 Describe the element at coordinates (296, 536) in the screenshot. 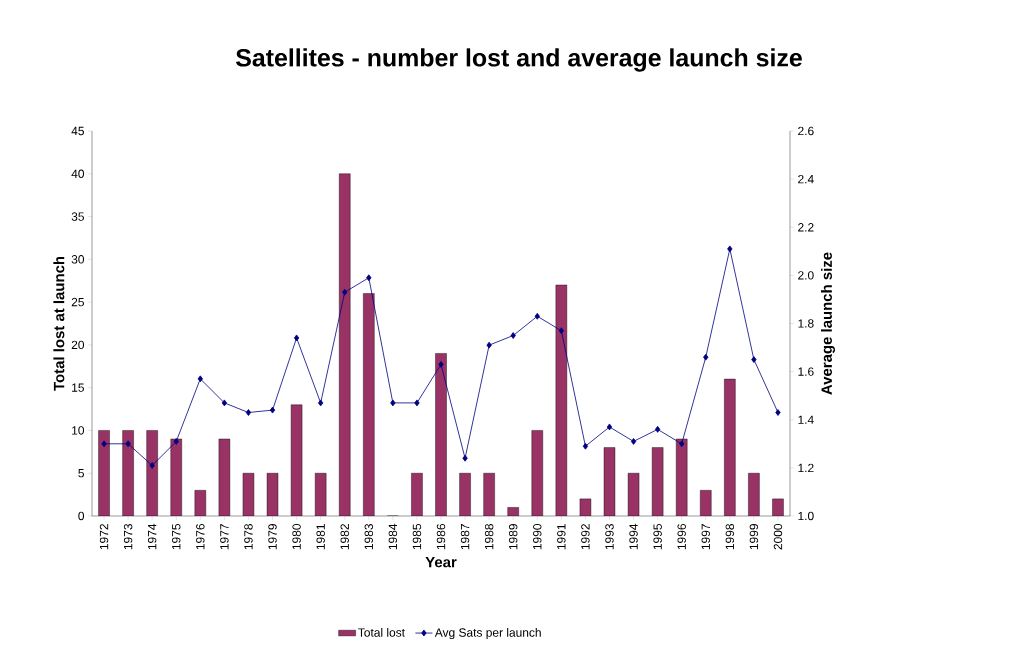

I see `x-tick-label: 1980` at that location.